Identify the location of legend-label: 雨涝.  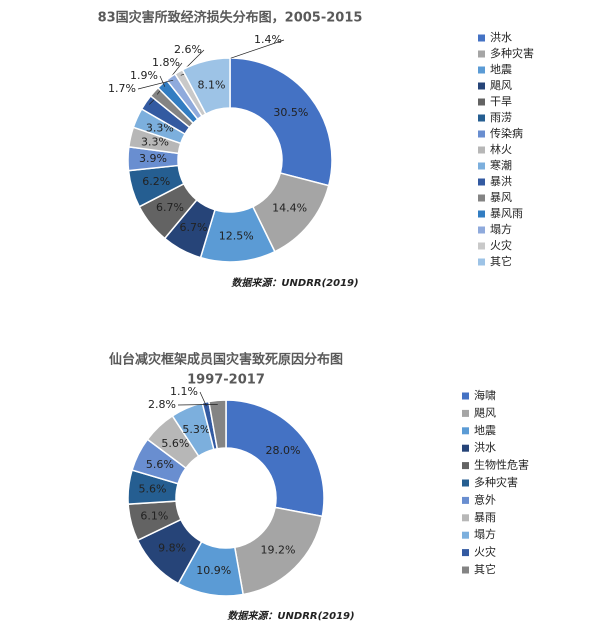
(501, 117).